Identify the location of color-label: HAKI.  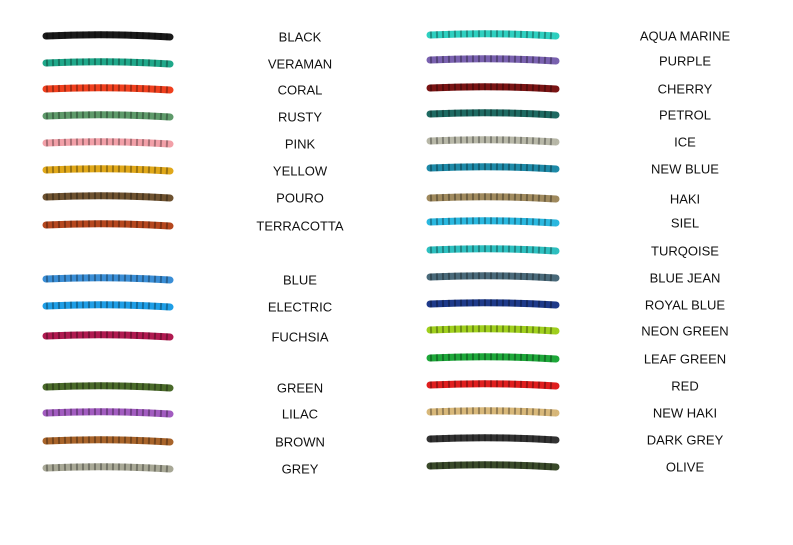
(685, 198).